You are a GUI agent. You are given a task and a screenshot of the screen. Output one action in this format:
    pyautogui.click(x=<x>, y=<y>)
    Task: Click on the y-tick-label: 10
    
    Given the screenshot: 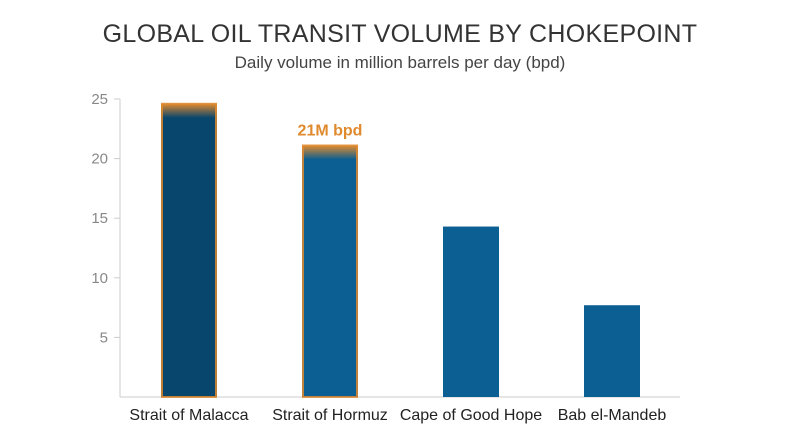 What is the action you would take?
    pyautogui.click(x=99, y=278)
    